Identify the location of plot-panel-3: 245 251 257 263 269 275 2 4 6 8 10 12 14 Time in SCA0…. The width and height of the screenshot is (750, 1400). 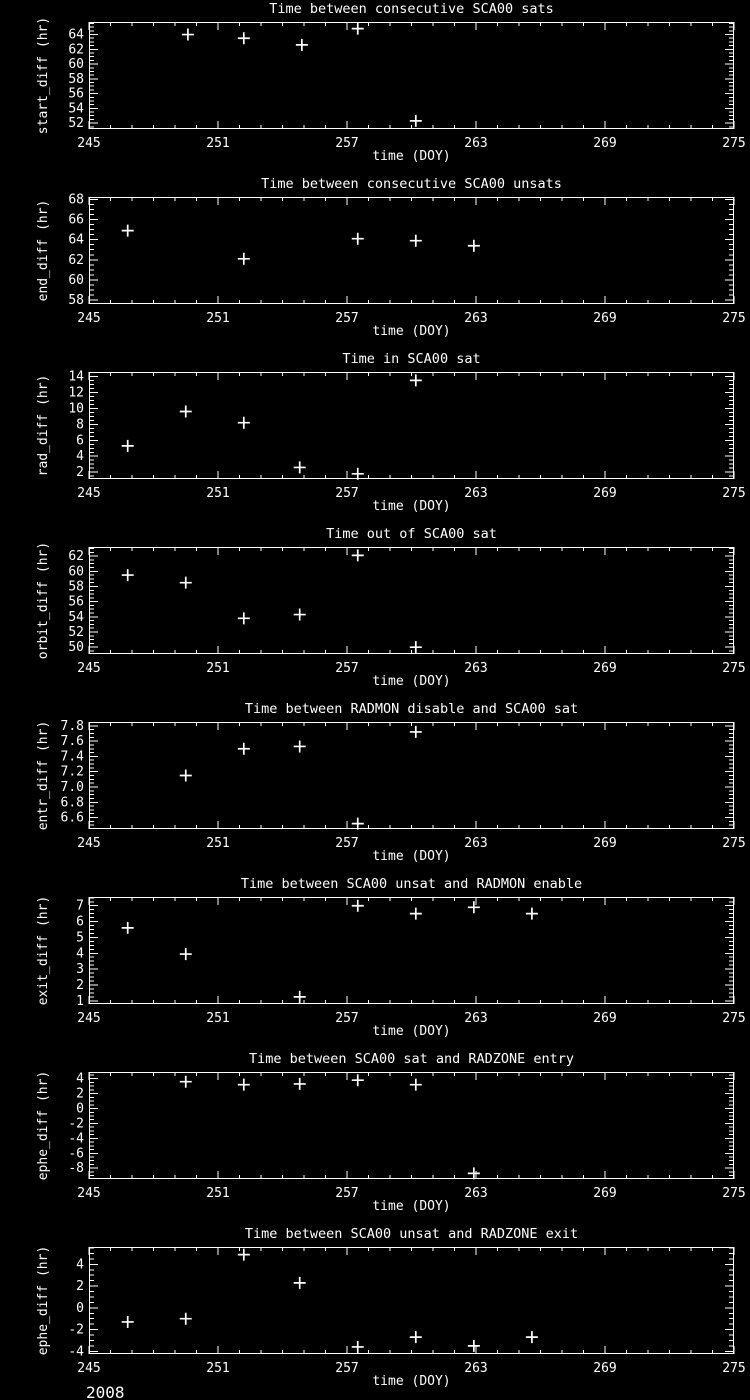
(375, 437).